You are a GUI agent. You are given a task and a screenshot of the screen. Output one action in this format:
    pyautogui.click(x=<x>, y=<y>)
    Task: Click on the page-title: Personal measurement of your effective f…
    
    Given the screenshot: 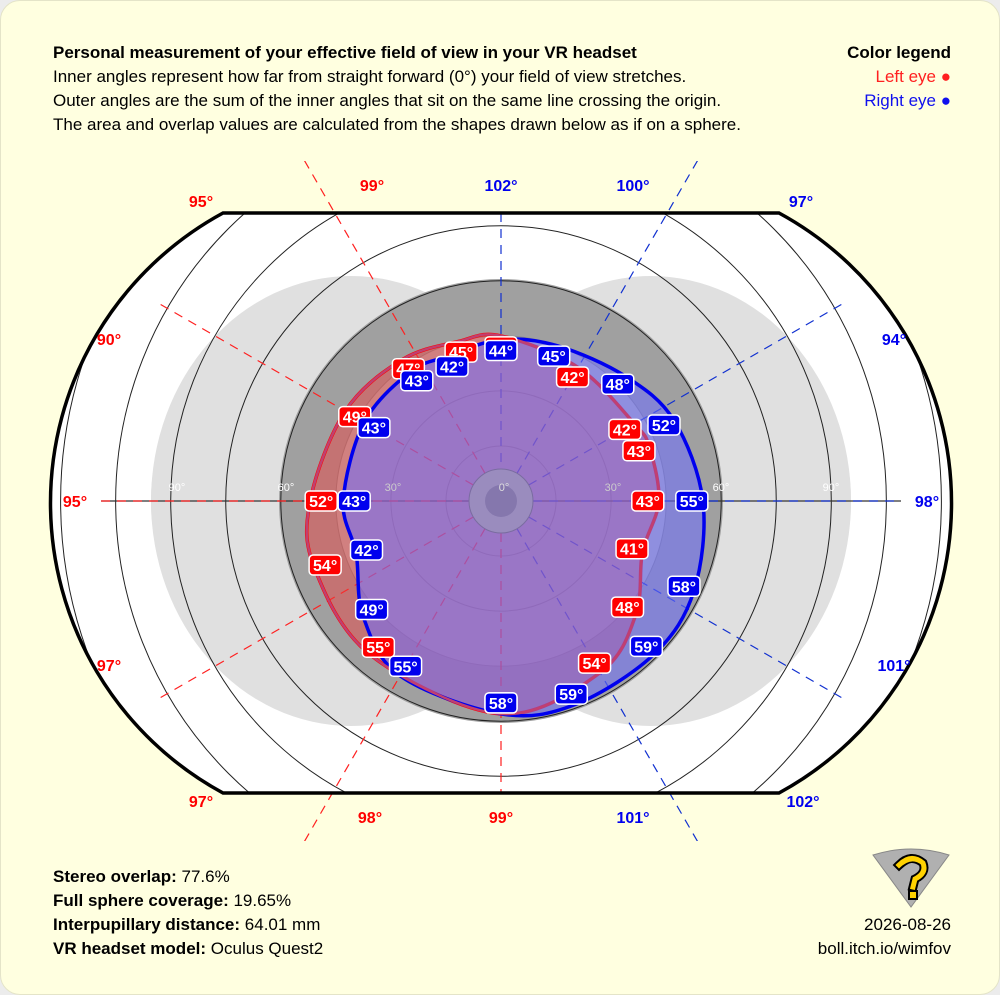 What is the action you would take?
    pyautogui.click(x=345, y=52)
    